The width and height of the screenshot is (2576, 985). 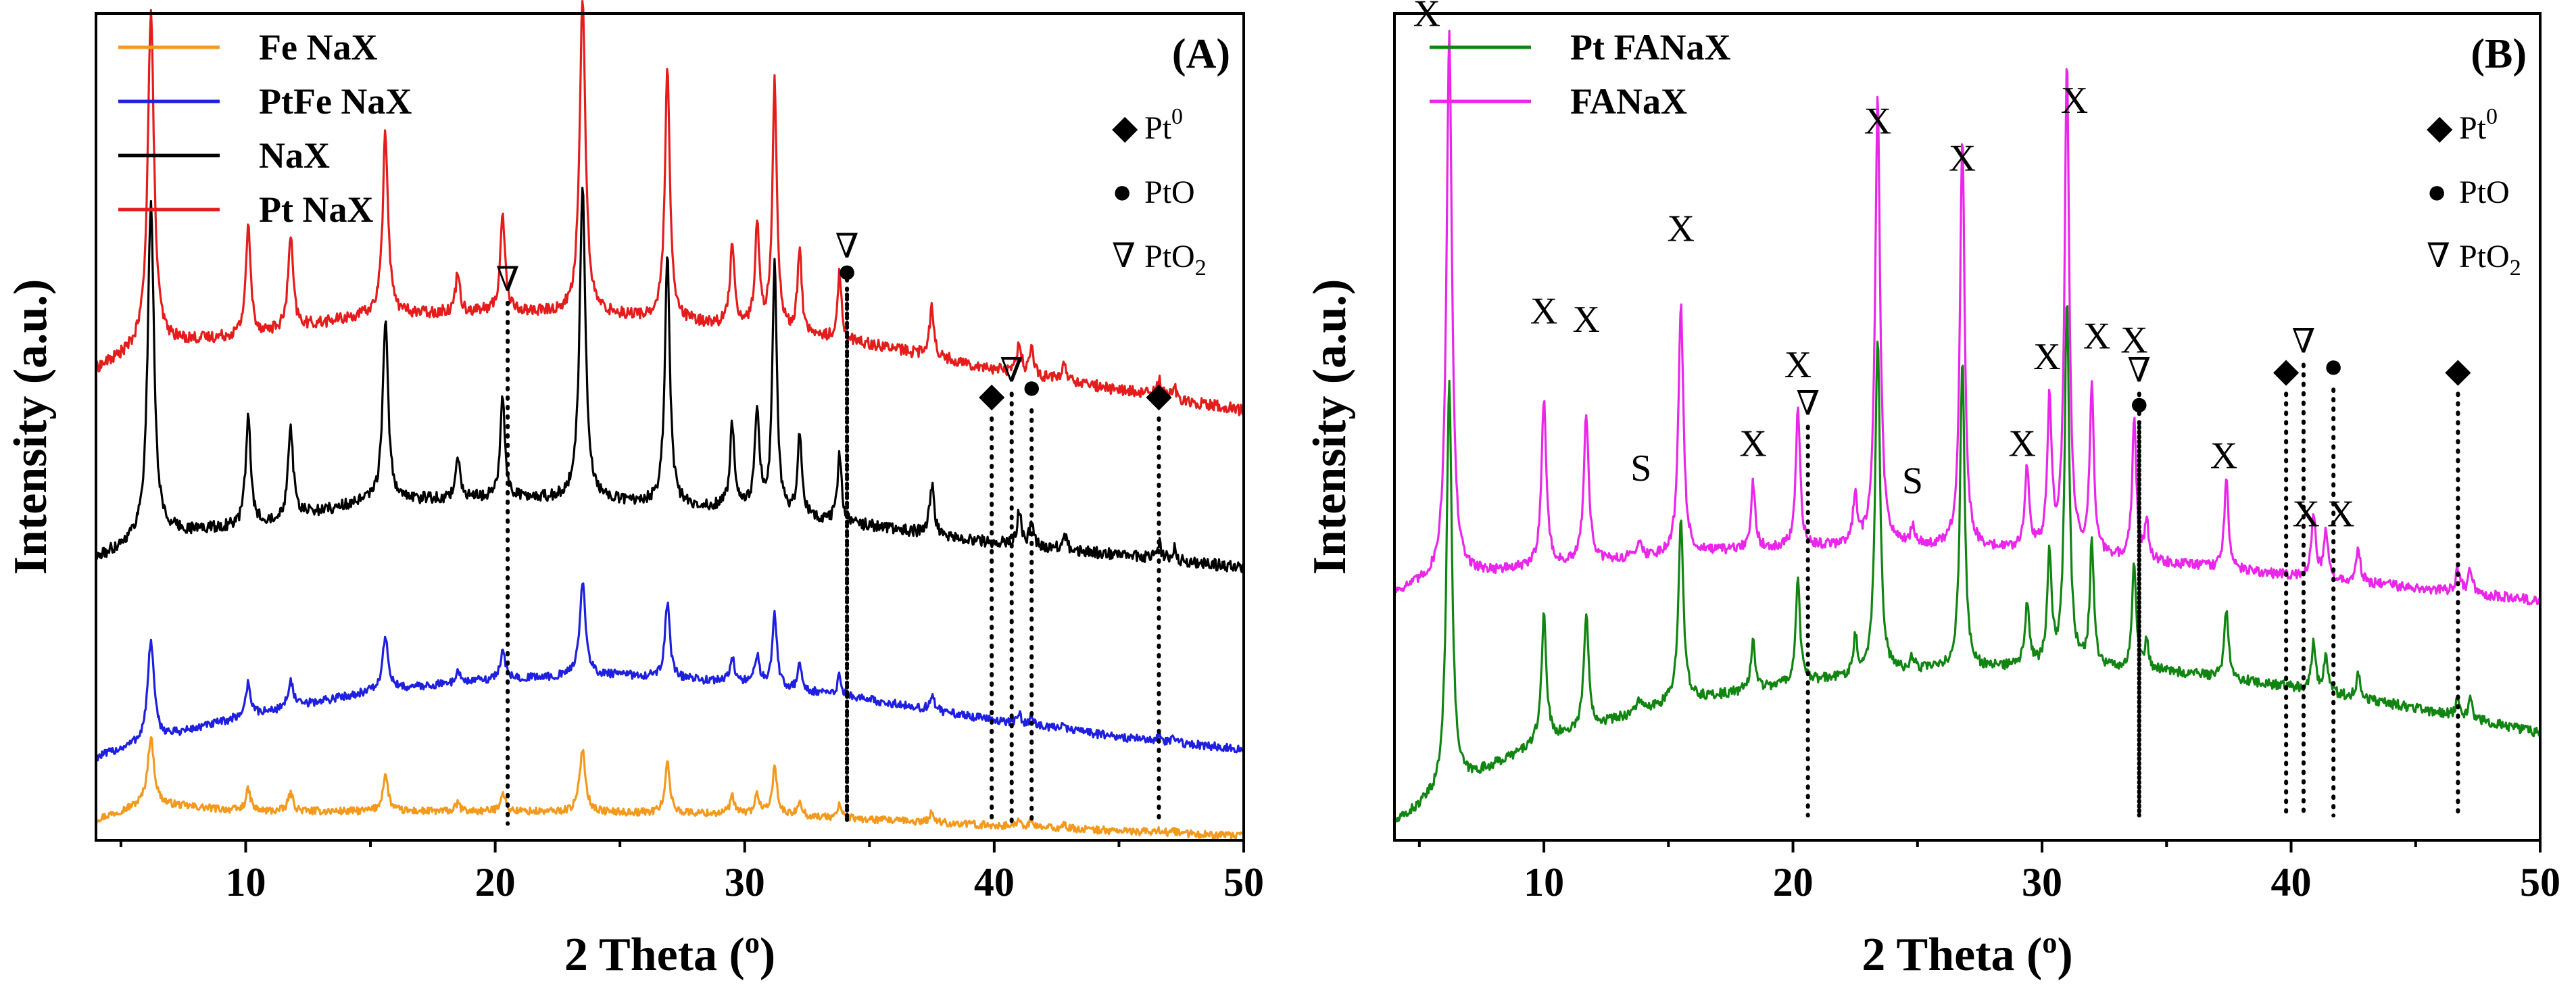 I want to click on legend-label: FANaX, so click(x=1629, y=102).